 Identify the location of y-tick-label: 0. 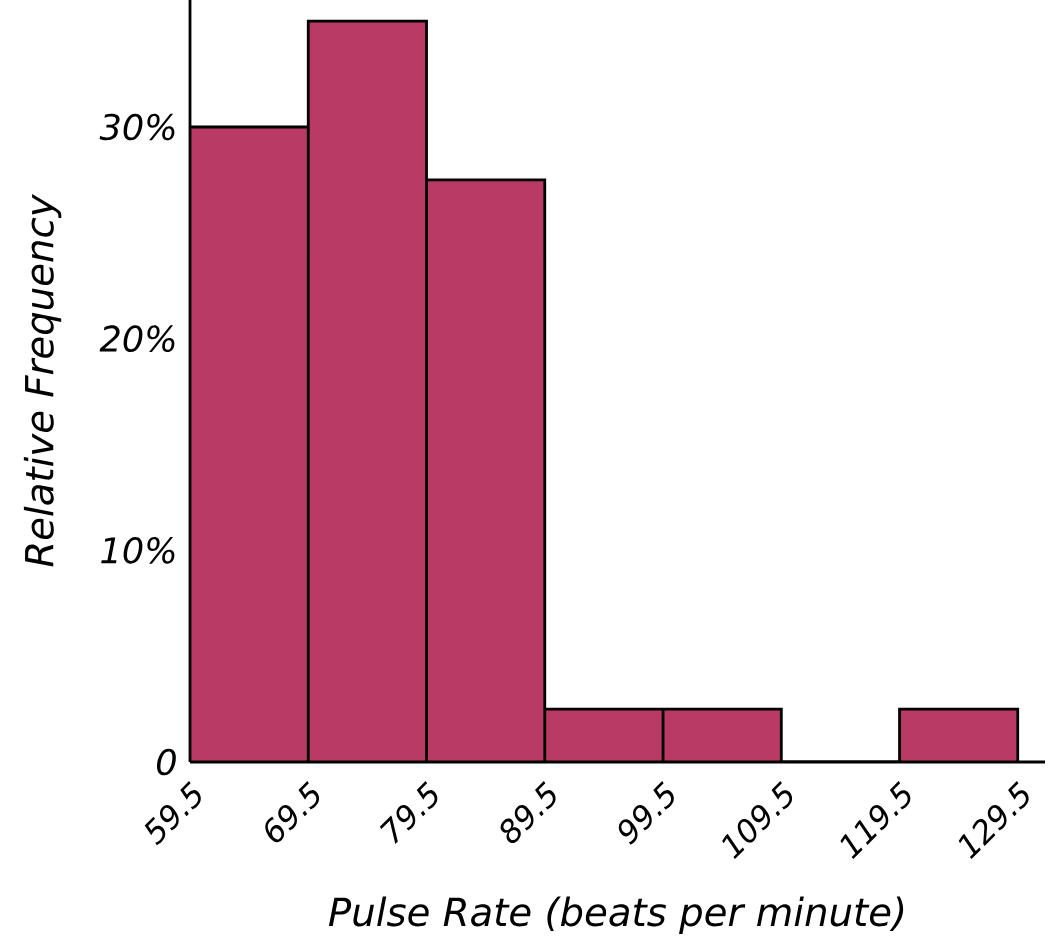
(166, 762).